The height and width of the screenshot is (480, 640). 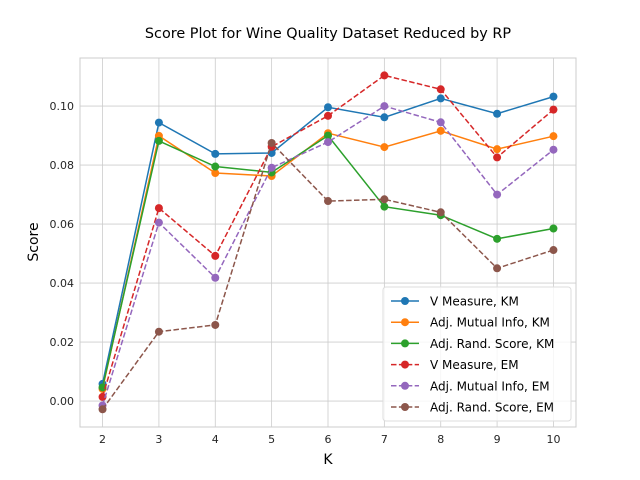 I want to click on legend-label: Adj. Mutual Info, KM, so click(x=490, y=323).